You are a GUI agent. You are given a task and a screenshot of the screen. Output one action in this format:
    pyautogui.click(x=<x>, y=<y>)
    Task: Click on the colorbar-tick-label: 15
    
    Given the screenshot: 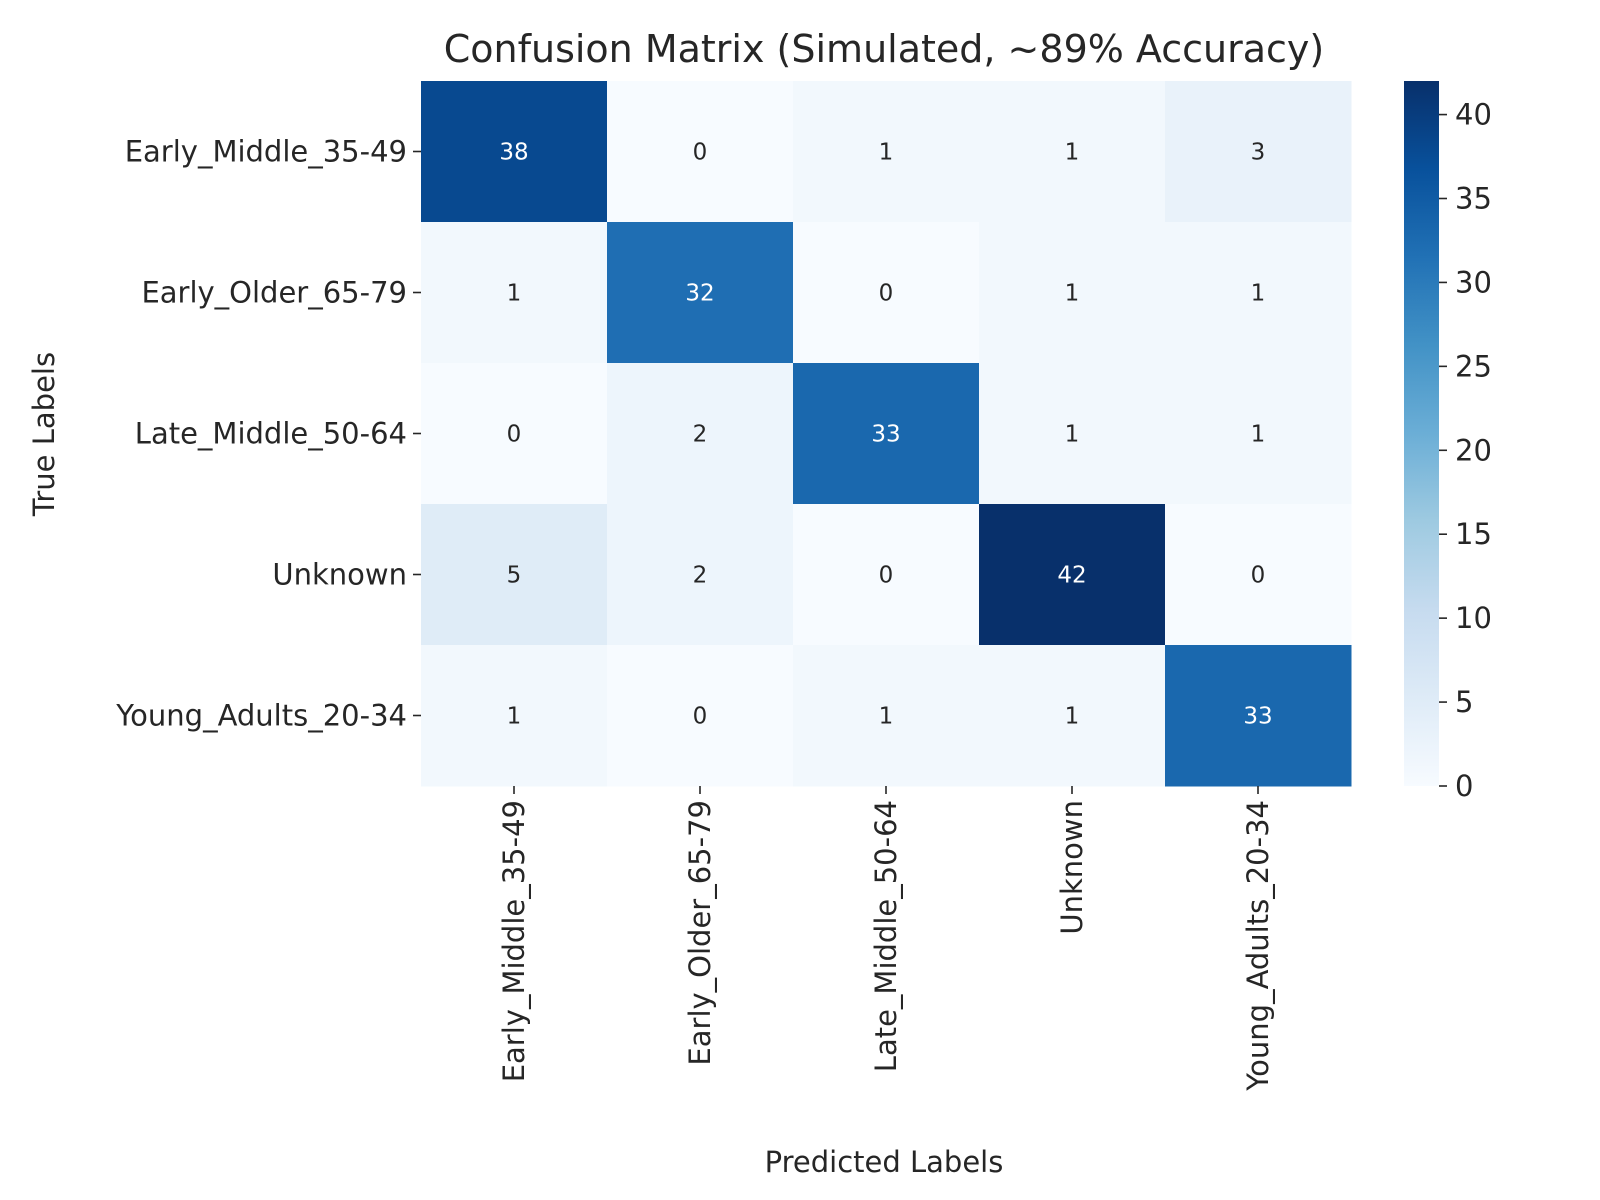 What is the action you would take?
    pyautogui.click(x=1473, y=534)
    